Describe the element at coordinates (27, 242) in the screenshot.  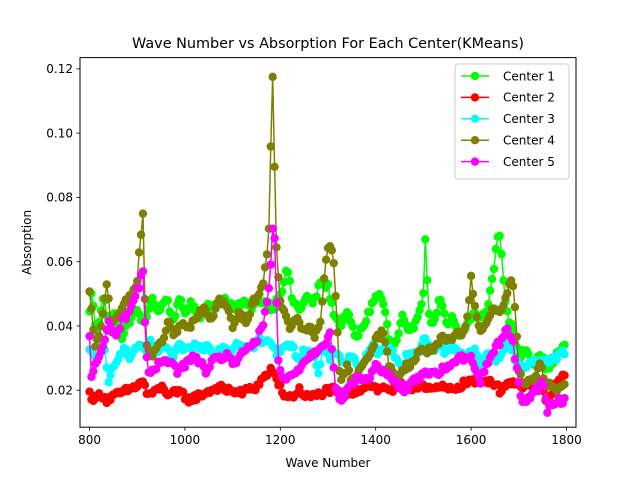
I see `y-axis-label: Absorption` at that location.